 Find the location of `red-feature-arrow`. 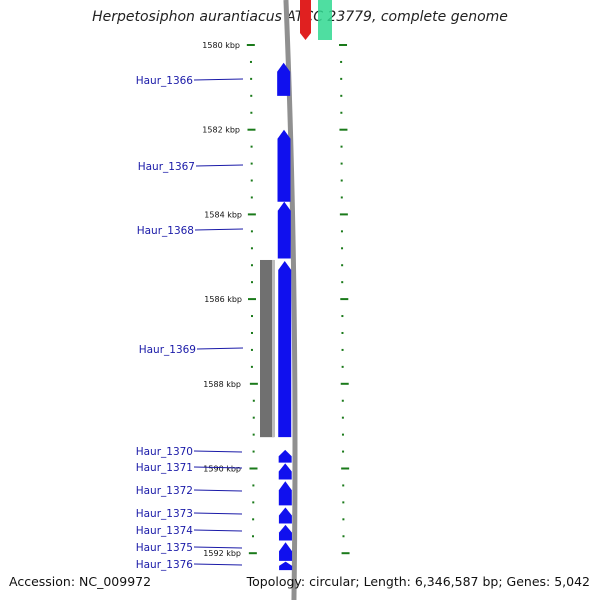

red-feature-arrow is located at coordinates (305, 36).